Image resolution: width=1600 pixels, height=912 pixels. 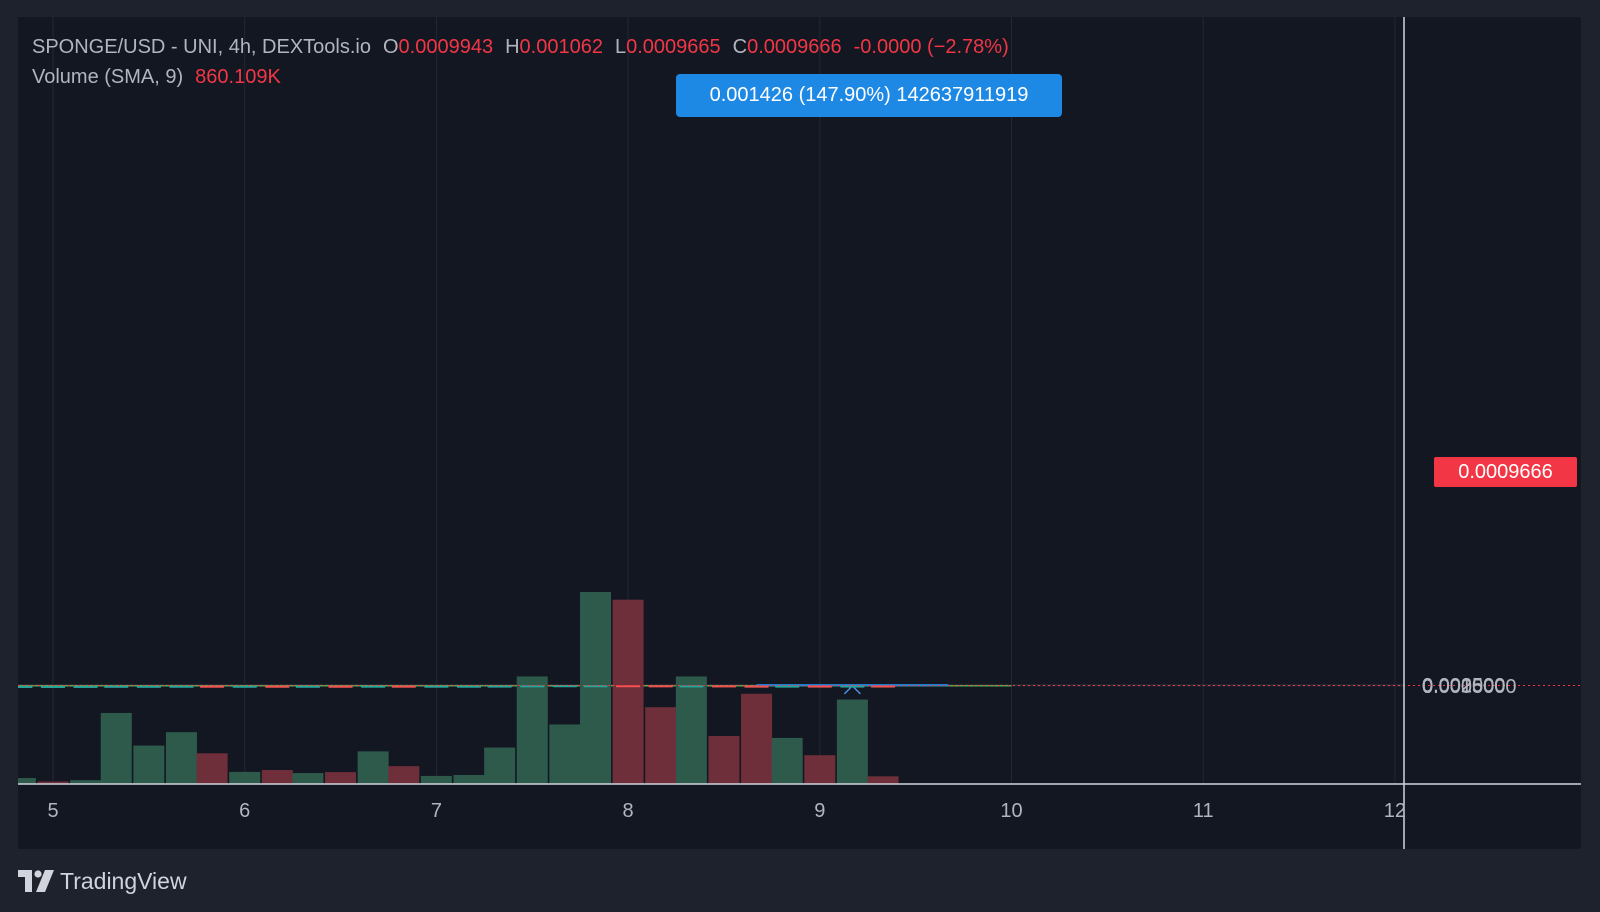 What do you see at coordinates (436, 811) in the screenshot?
I see `x-tick-label: 7` at bounding box center [436, 811].